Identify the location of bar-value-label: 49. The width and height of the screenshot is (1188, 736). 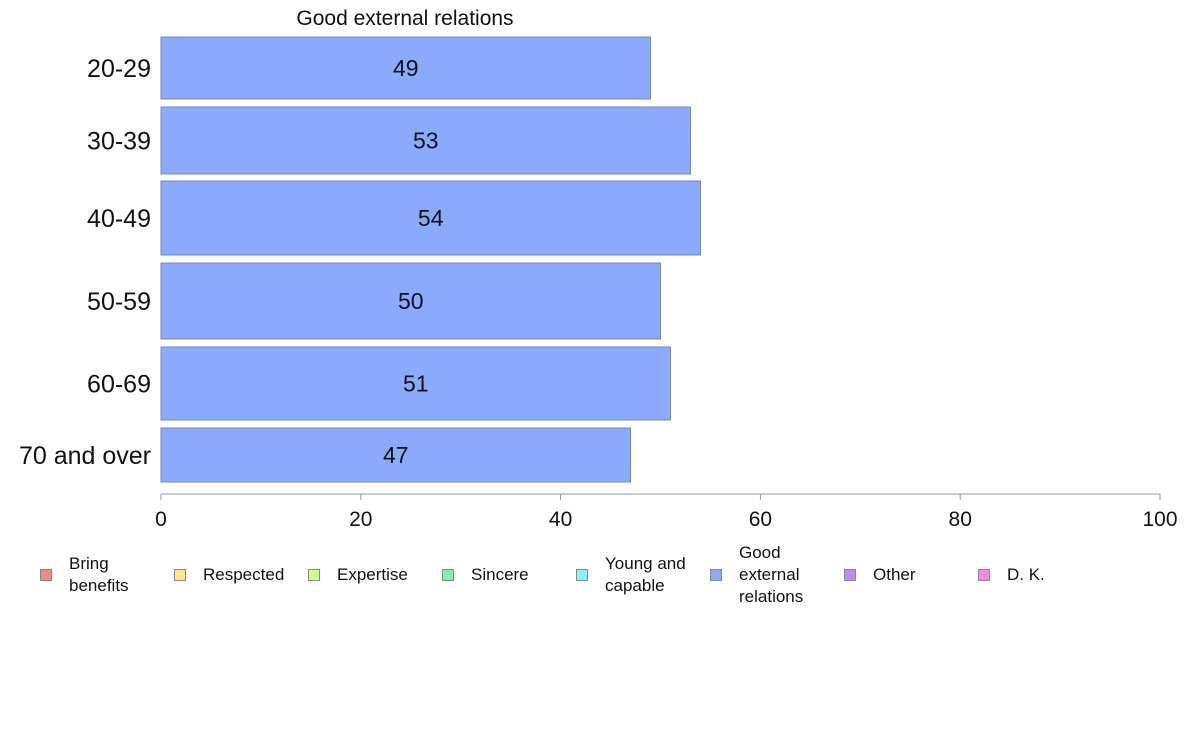
(406, 68).